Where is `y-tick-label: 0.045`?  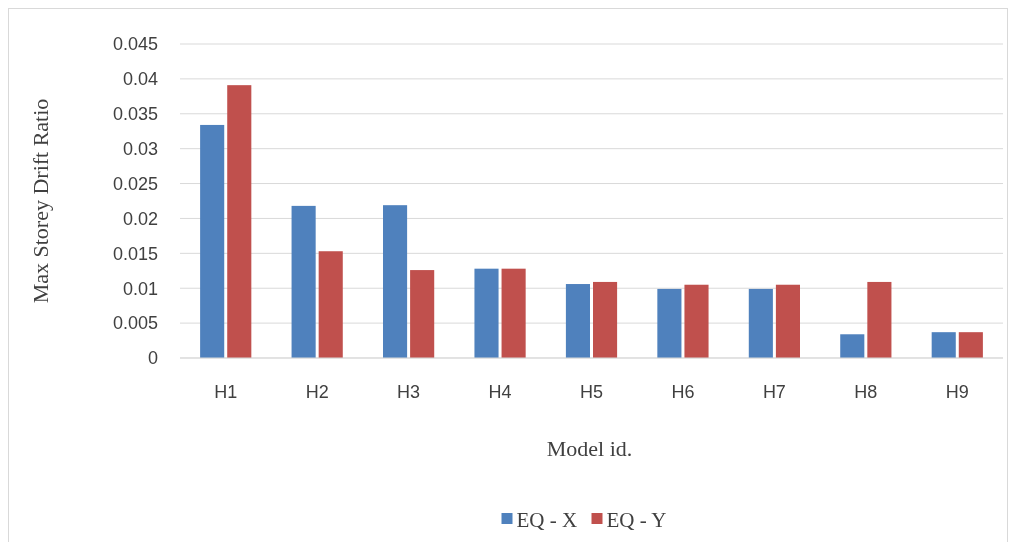
y-tick-label: 0.045 is located at coordinates (135, 44).